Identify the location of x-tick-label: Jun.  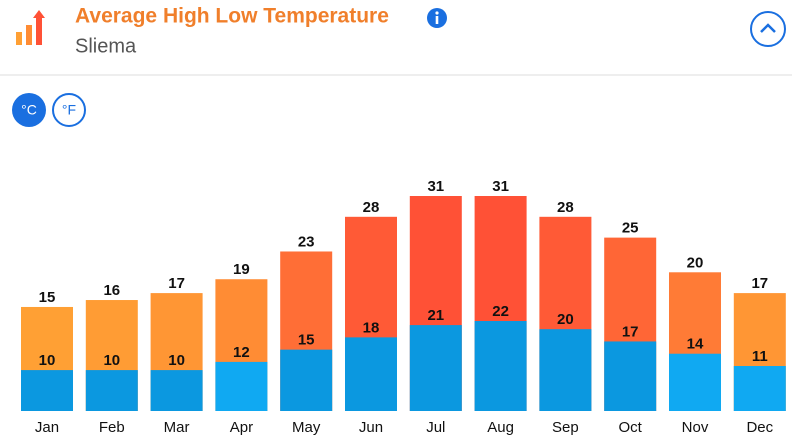
(371, 427).